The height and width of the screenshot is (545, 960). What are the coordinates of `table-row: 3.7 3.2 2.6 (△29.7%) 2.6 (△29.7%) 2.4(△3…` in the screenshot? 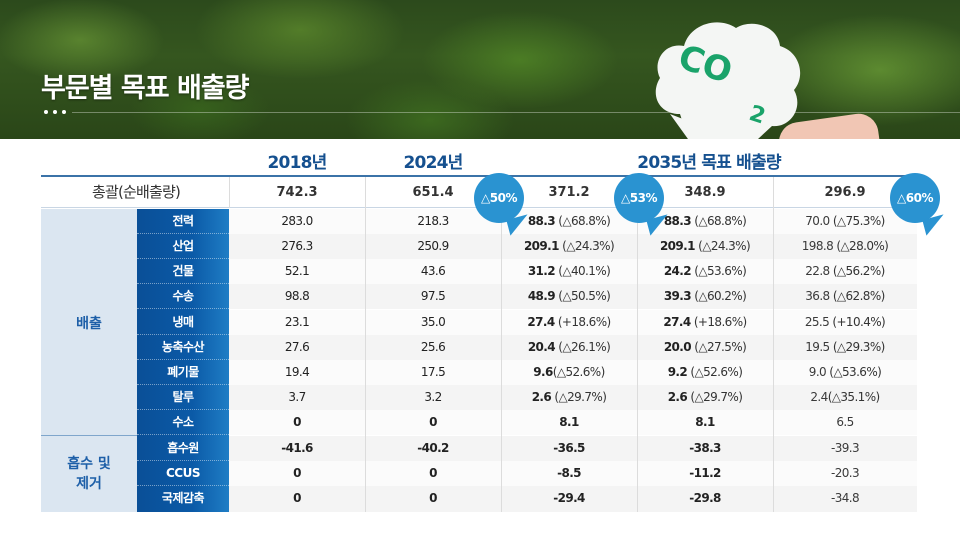 It's located at (573, 397).